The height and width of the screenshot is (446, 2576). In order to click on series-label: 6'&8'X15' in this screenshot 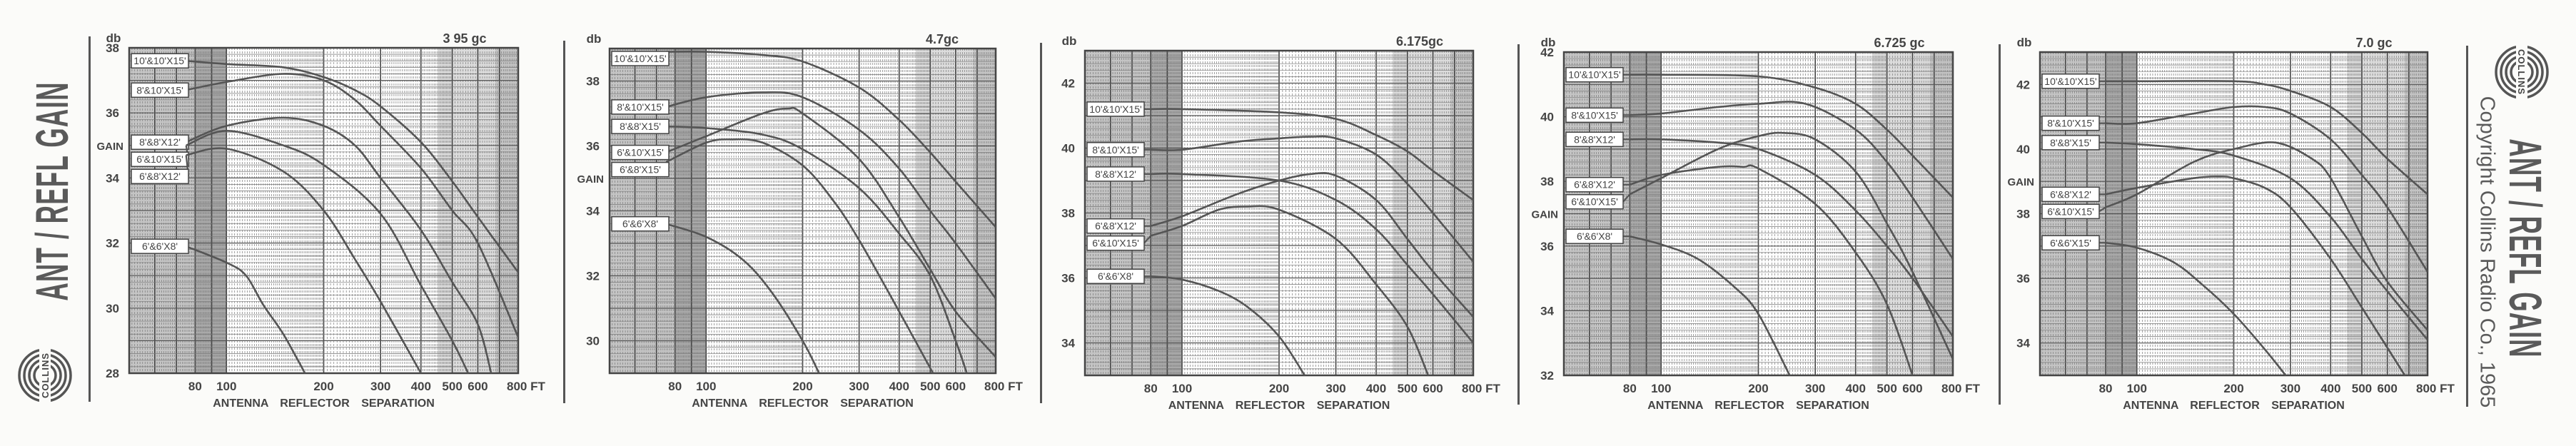, I will do `click(640, 170)`.